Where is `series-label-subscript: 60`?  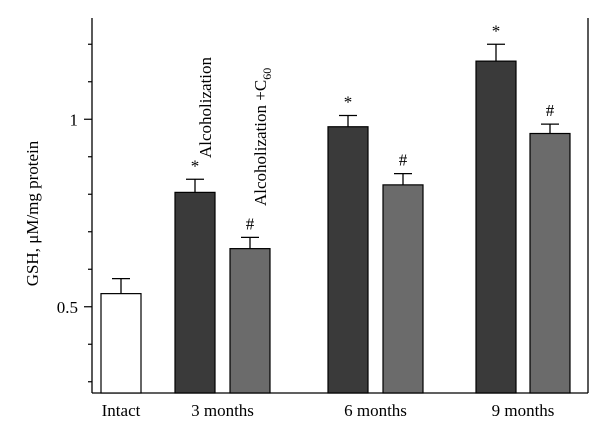 series-label-subscript: 60 is located at coordinates (267, 74).